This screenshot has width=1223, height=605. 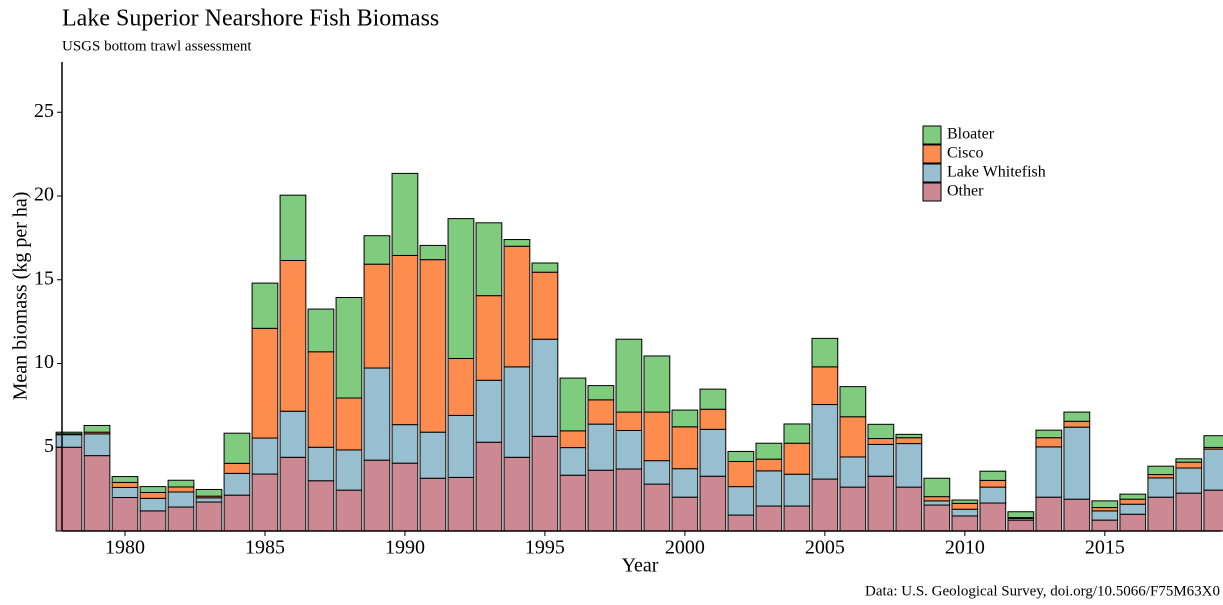 What do you see at coordinates (1105, 548) in the screenshot?
I see `x-tick-label: 2015` at bounding box center [1105, 548].